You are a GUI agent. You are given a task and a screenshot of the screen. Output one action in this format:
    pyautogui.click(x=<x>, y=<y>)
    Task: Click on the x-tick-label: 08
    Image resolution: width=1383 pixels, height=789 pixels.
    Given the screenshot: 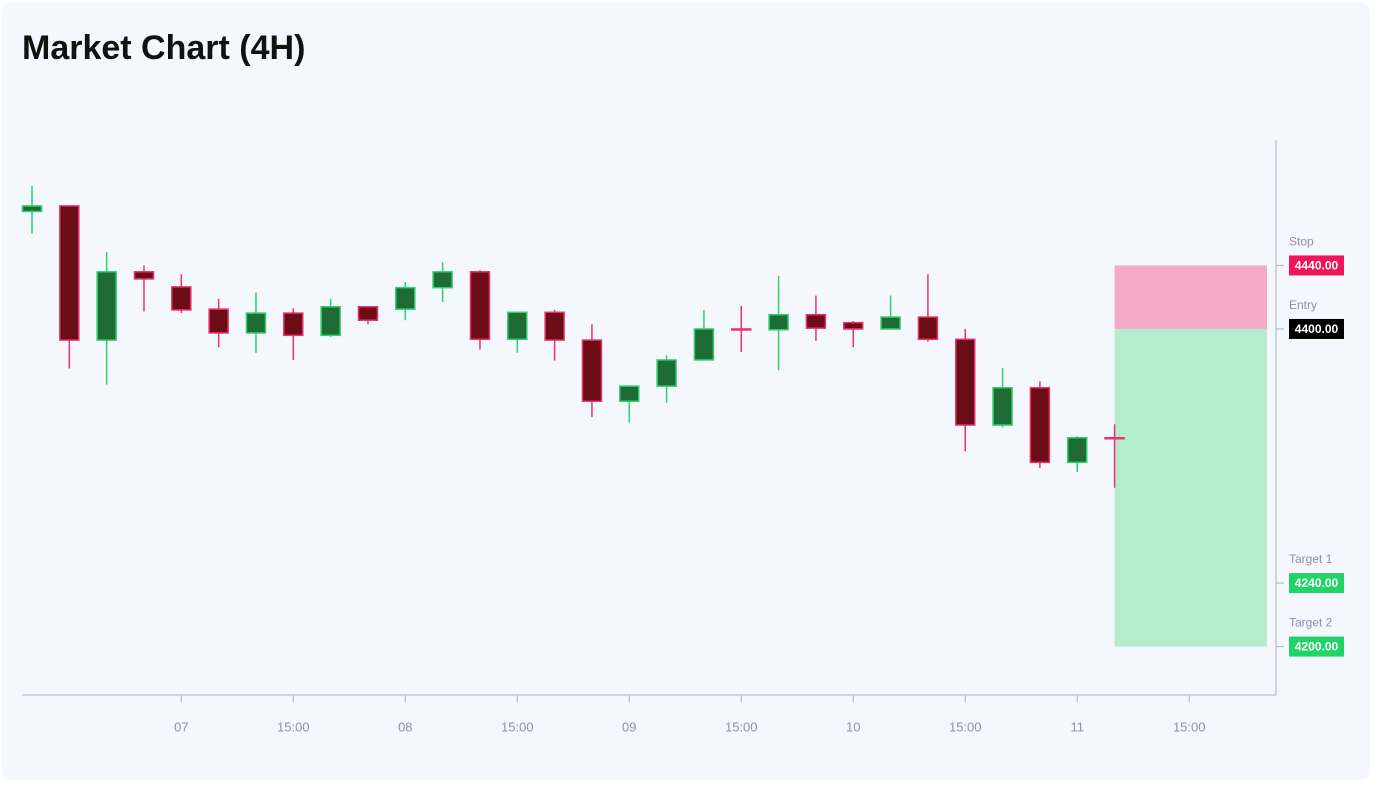 What is the action you would take?
    pyautogui.click(x=405, y=726)
    